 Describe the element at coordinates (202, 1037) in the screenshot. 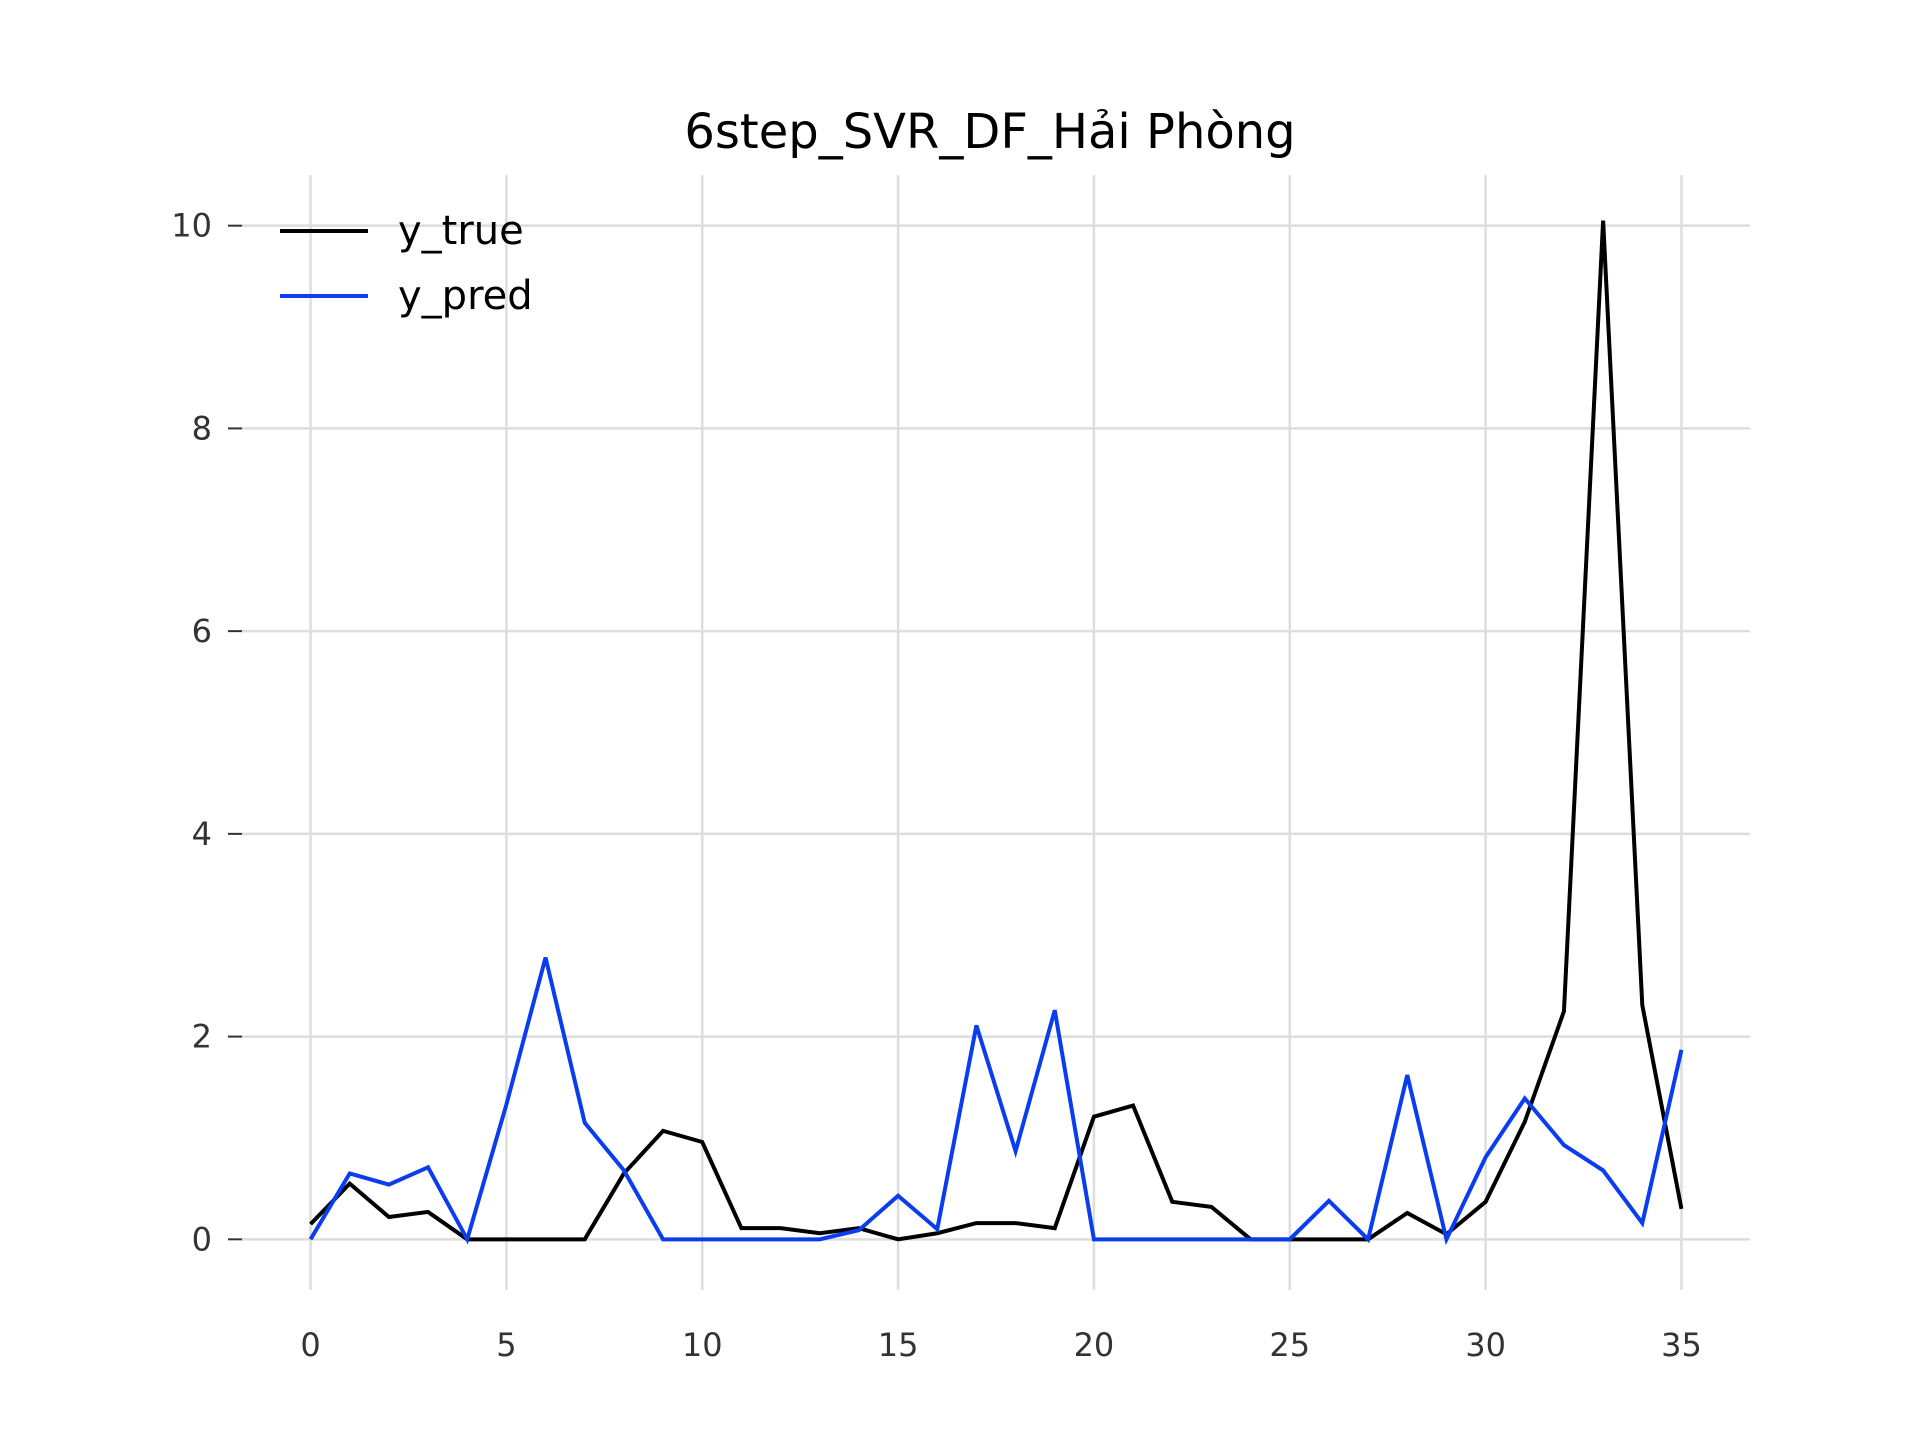

I see `y-tick-label: 2` at that location.